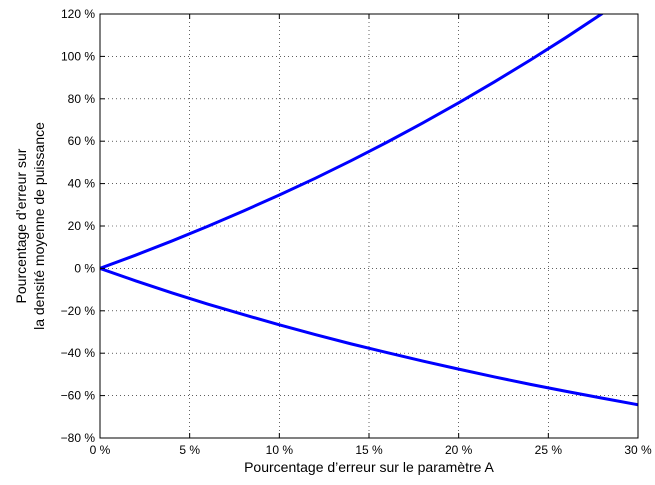 This screenshot has height=485, width=655. What do you see at coordinates (39, 226) in the screenshot?
I see `y-axis-label-line-2: la densité moyenne de puissance` at bounding box center [39, 226].